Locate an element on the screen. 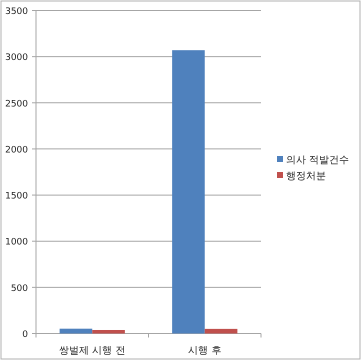  y-tick-label: 500 is located at coordinates (19, 289).